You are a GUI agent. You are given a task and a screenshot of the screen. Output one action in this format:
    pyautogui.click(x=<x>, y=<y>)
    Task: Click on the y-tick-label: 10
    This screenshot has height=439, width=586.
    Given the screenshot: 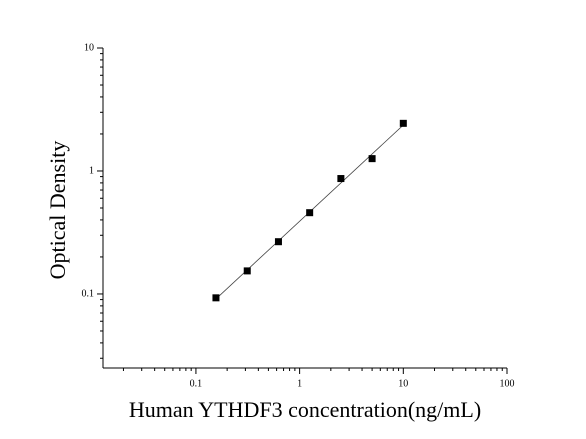 What is the action you would take?
    pyautogui.click(x=89, y=47)
    